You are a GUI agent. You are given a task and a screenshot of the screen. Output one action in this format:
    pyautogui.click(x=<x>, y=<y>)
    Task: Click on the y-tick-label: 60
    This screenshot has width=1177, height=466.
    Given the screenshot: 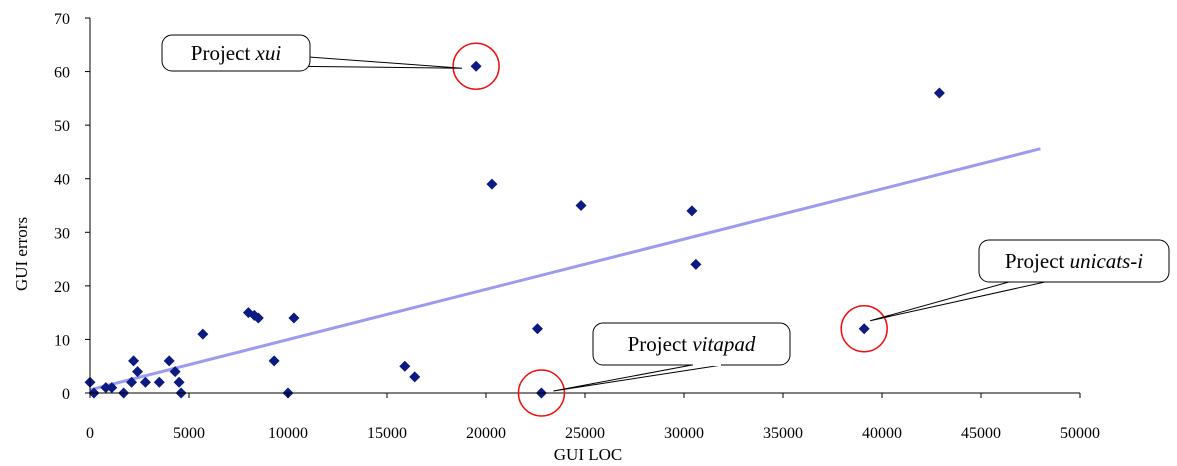 What is the action you would take?
    pyautogui.click(x=62, y=73)
    